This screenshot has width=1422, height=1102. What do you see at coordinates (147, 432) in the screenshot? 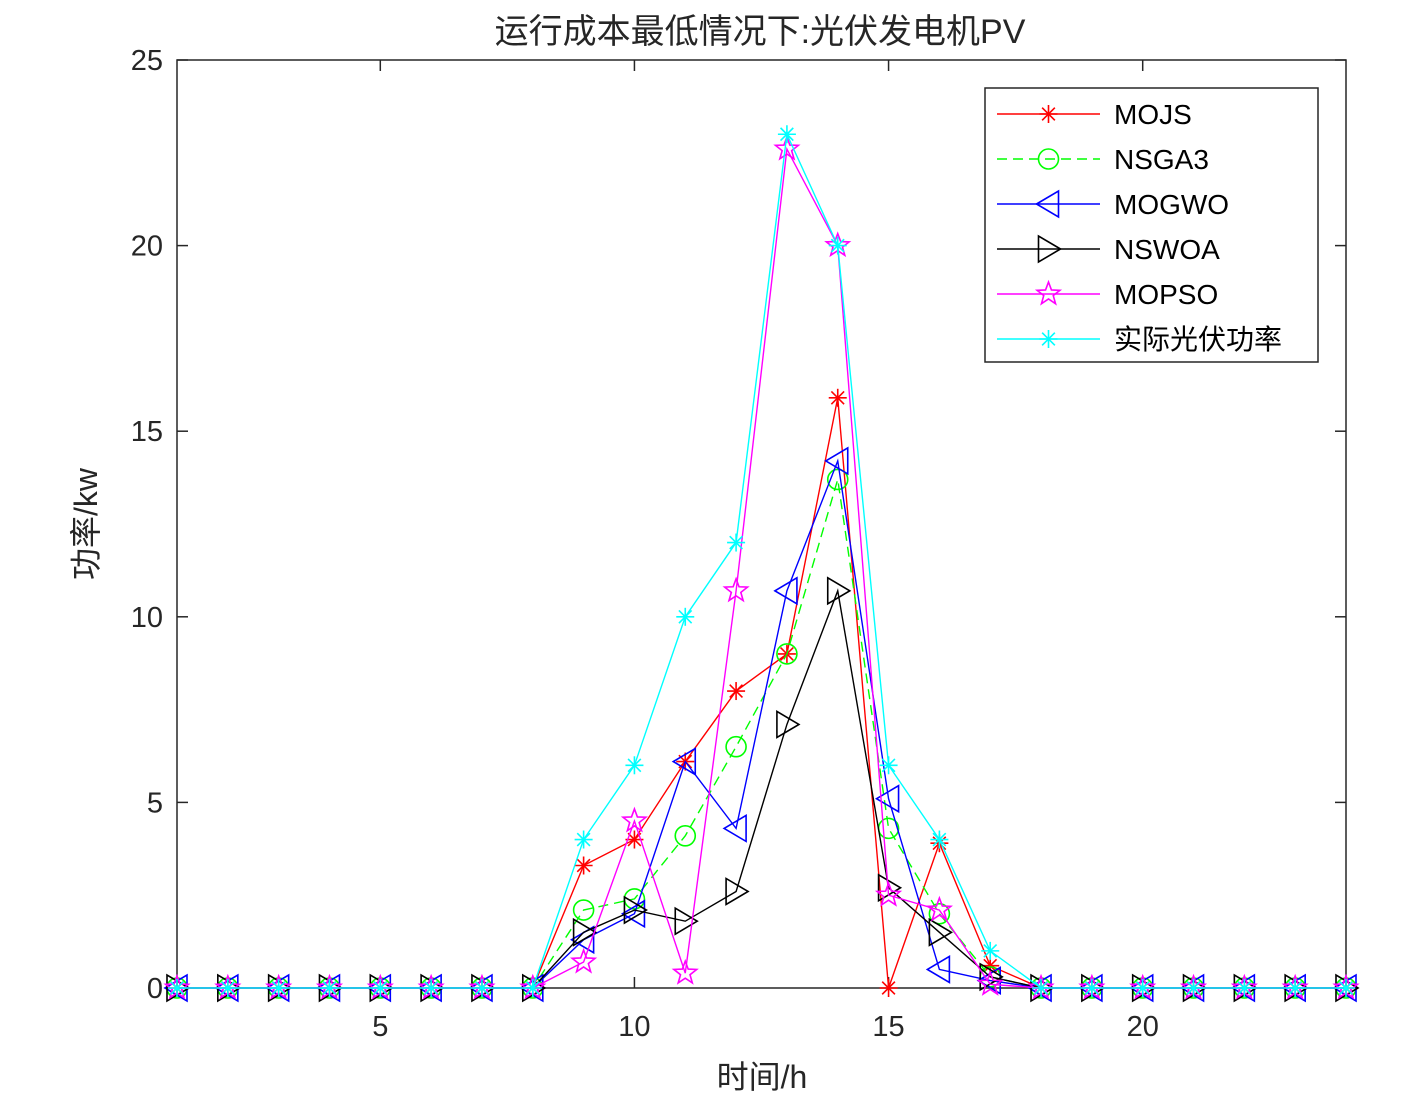
I see `y-tick-label: 15` at bounding box center [147, 432].